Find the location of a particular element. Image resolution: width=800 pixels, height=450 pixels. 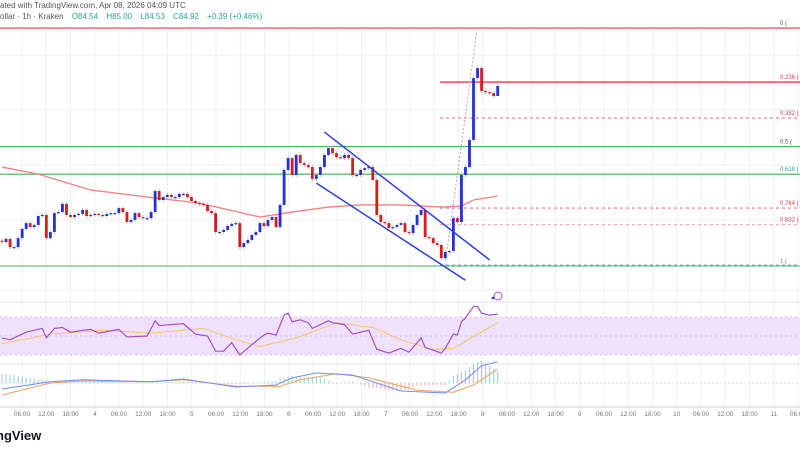

trend-line-dashed is located at coordinates (461, 147).